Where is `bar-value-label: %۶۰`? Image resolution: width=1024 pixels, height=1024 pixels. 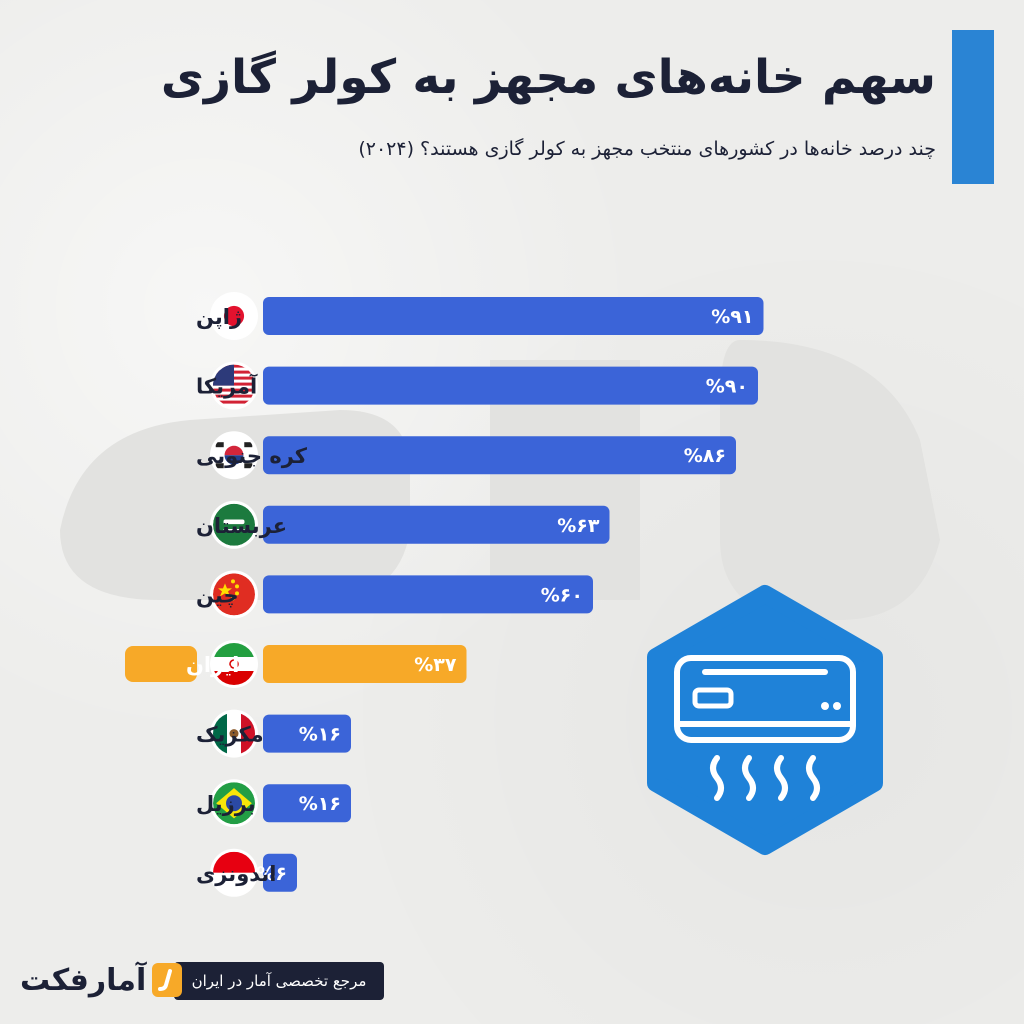 bar-value-label: %۶۰ is located at coordinates (562, 595).